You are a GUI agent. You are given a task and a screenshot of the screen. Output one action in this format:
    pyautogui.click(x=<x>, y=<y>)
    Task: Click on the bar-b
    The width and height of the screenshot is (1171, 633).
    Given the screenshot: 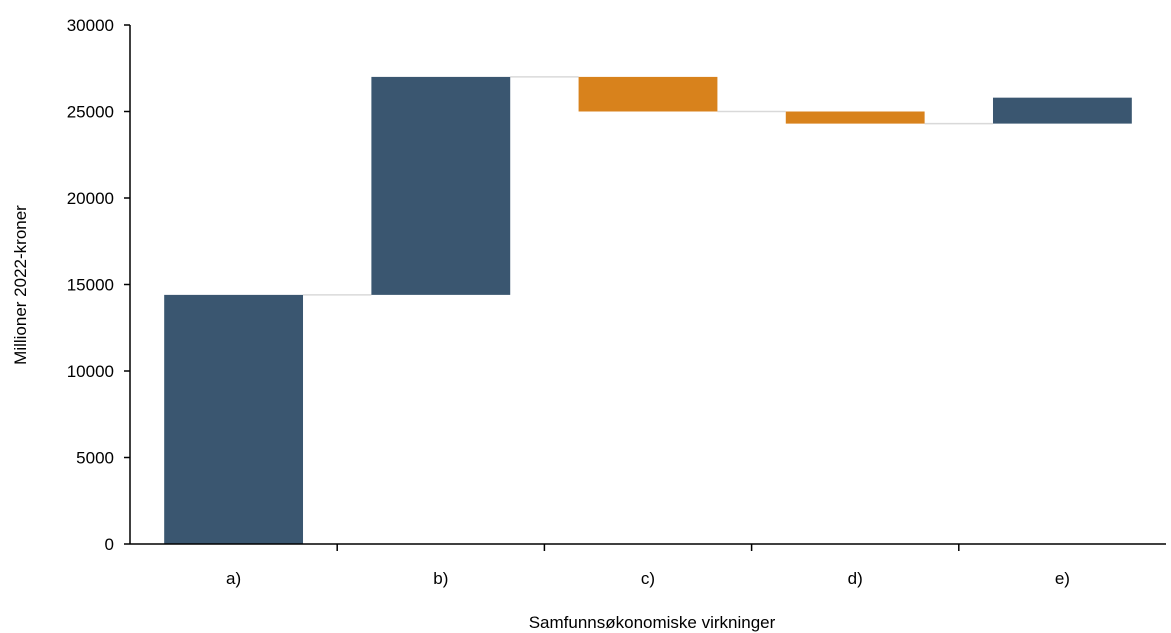 What is the action you would take?
    pyautogui.click(x=441, y=185)
    